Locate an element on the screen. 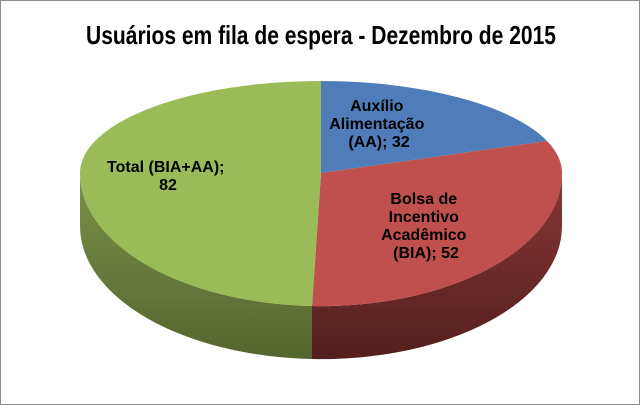 This screenshot has height=405, width=640. data-label-bia: Bolsa de Incentivo Acadêmico (BIA); 52 is located at coordinates (426, 226).